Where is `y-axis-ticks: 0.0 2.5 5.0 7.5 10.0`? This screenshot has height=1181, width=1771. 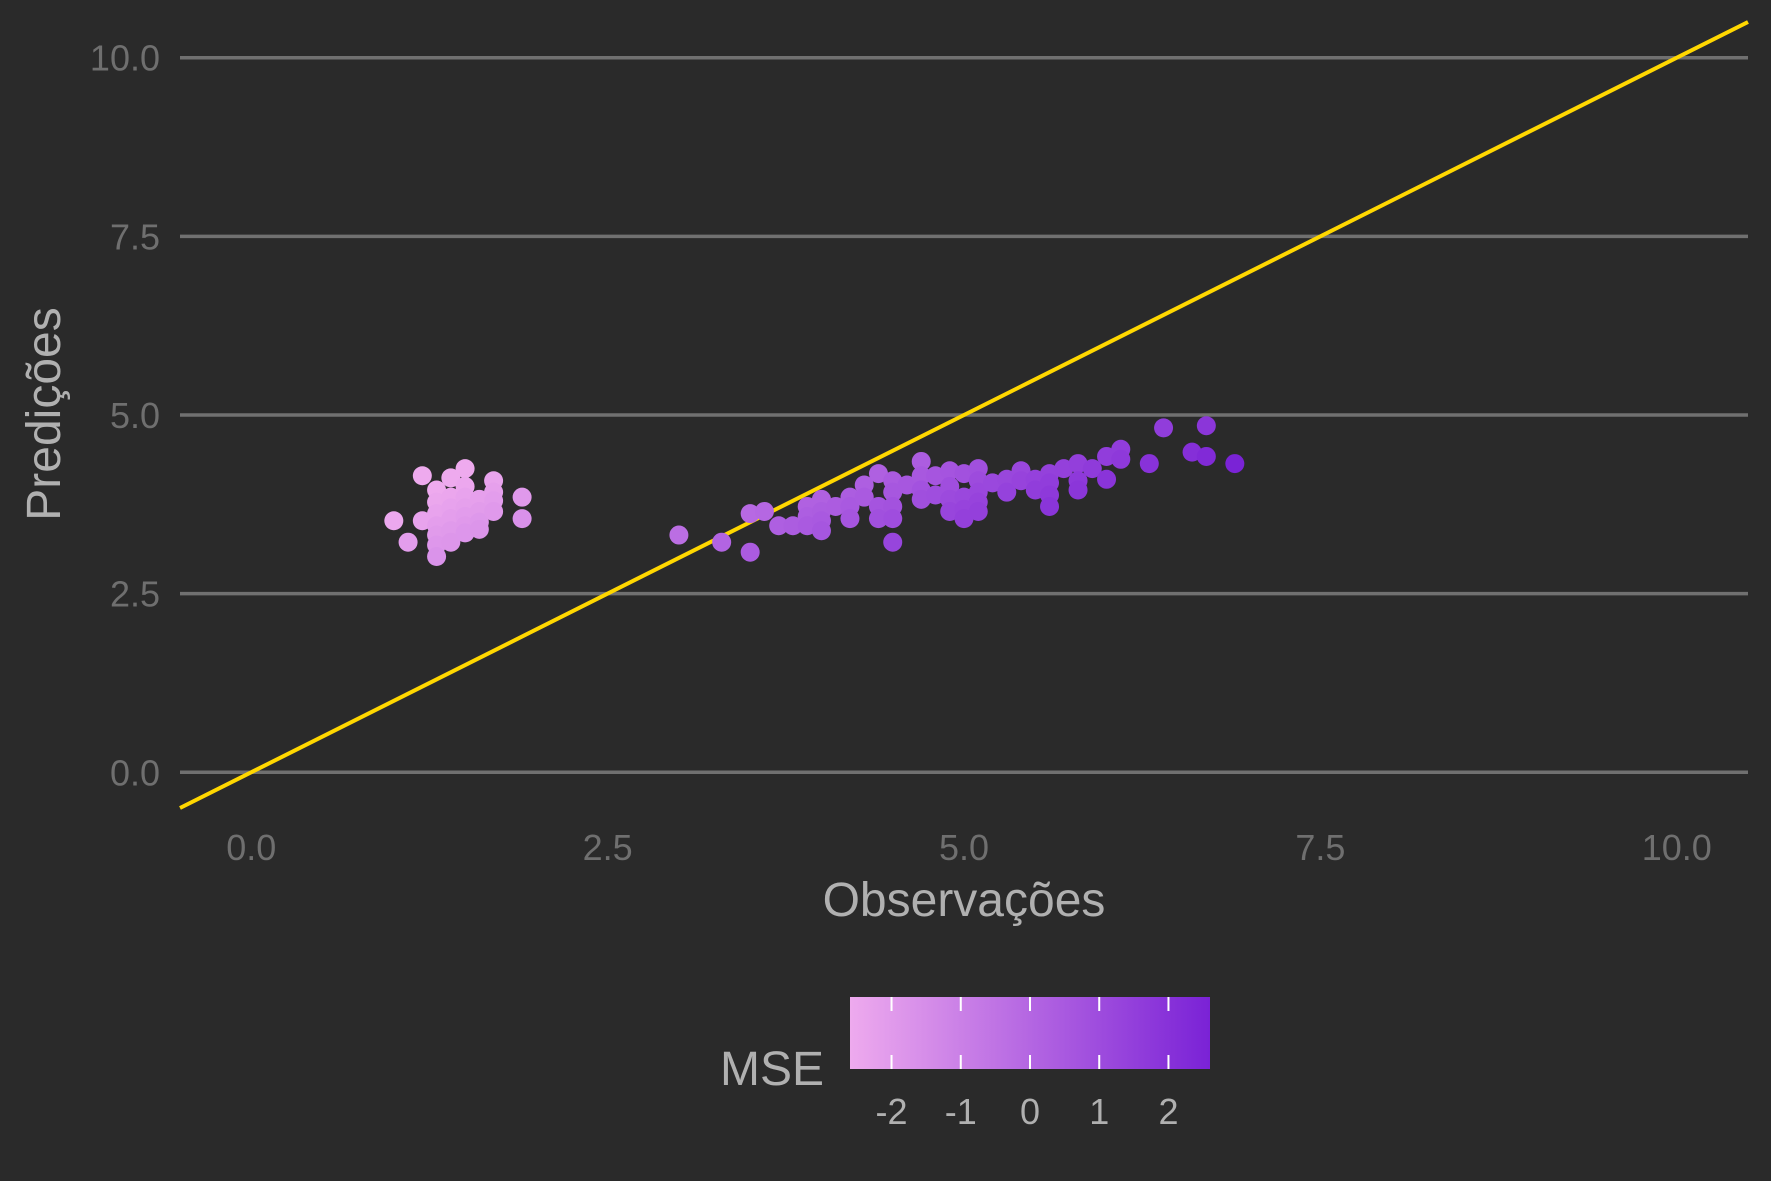 y-axis-ticks: 0.0 2.5 5.0 7.5 10.0 is located at coordinates (125, 416).